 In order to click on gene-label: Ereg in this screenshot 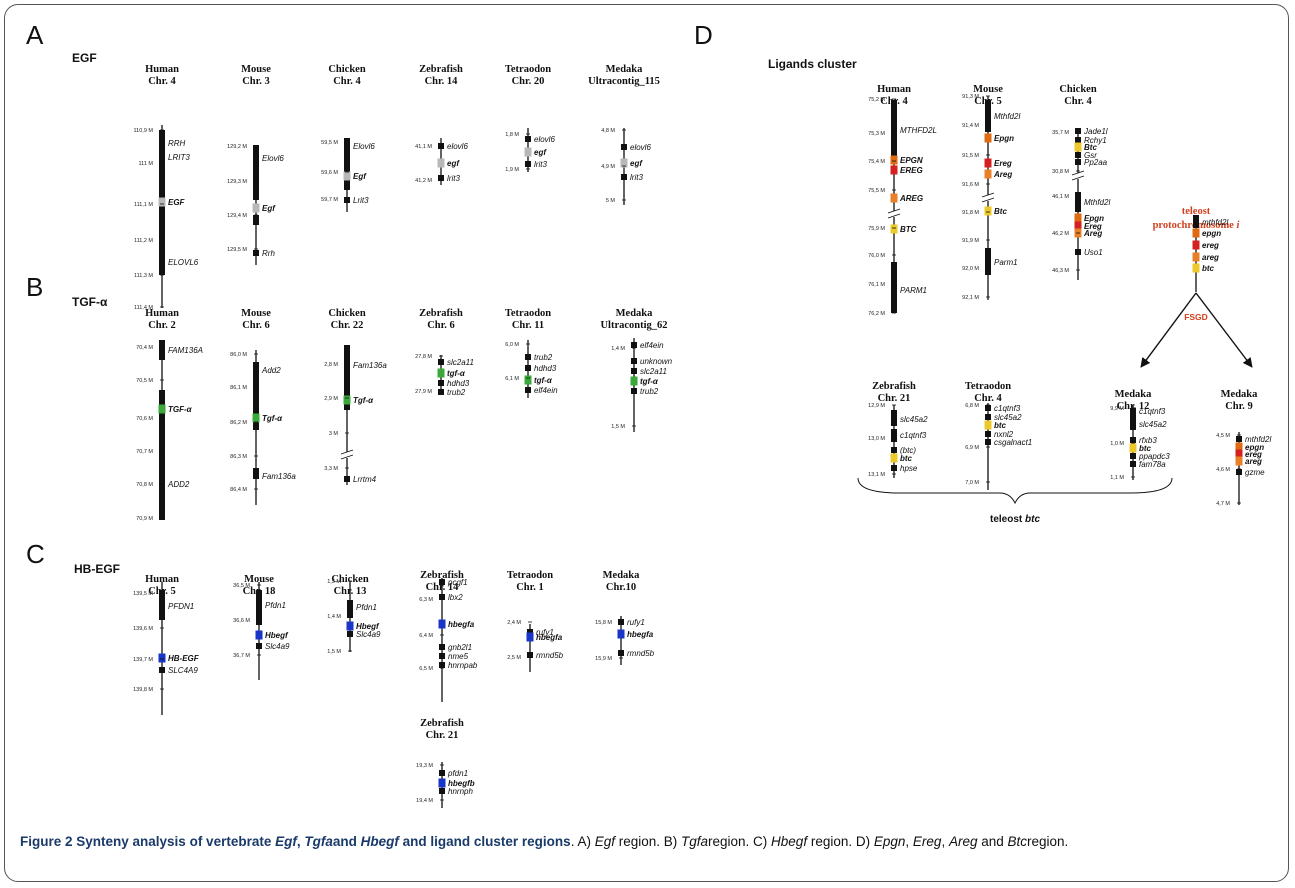, I will do `click(1003, 163)`.